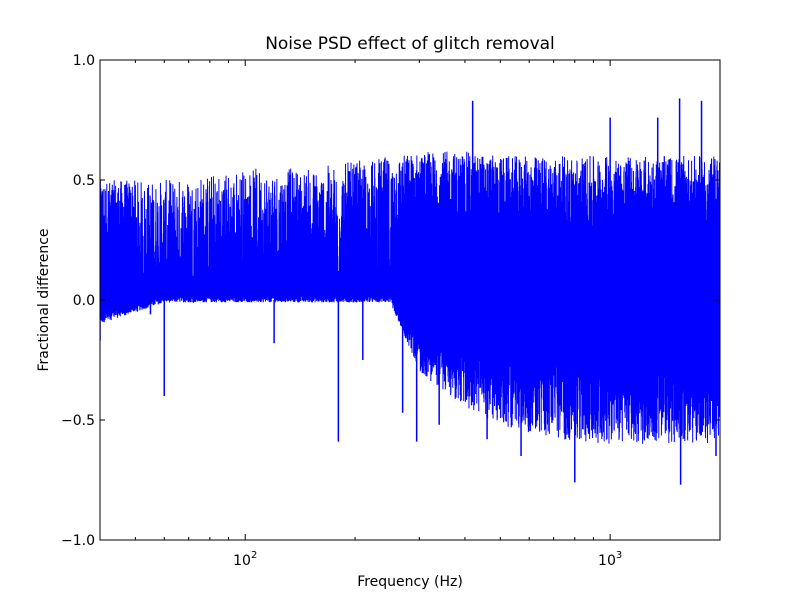 The image size is (800, 600). I want to click on y-tick-label: 0.0, so click(84, 301).